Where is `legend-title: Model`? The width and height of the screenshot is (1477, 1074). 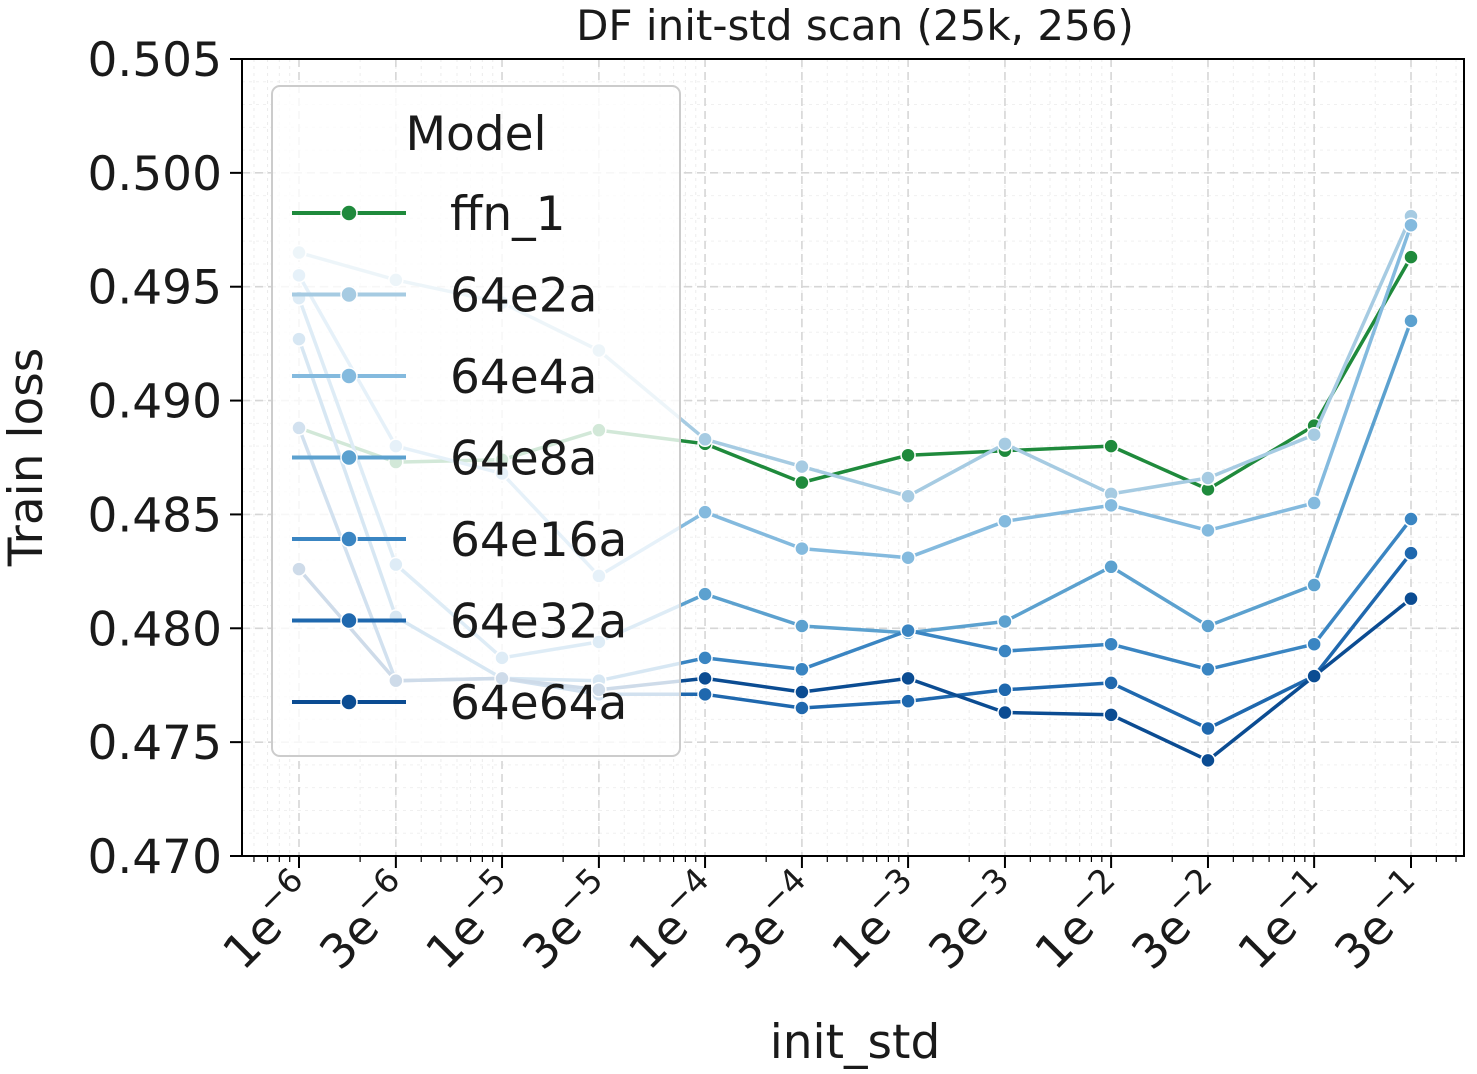 legend-title: Model is located at coordinates (475, 134).